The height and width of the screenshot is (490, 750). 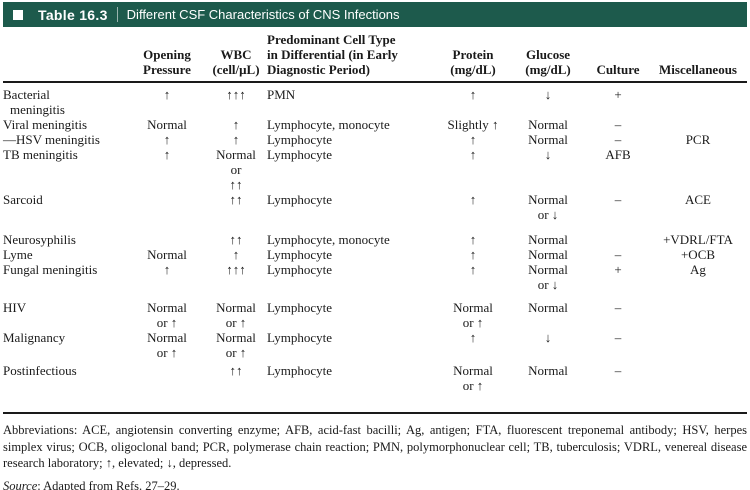 I want to click on cell-culture: AFB, so click(x=618, y=154).